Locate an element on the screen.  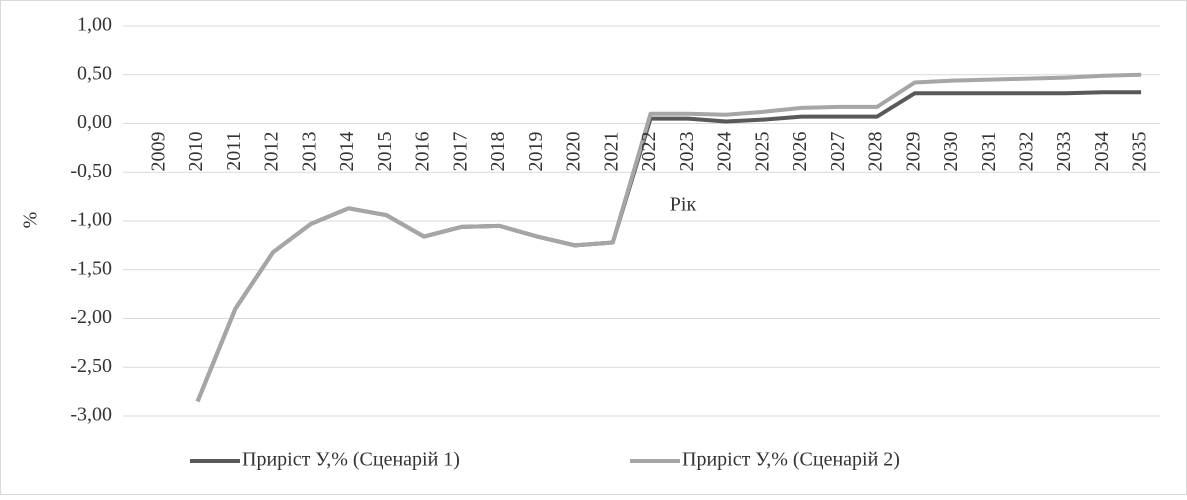
x-tick-label: 2031 is located at coordinates (989, 152).